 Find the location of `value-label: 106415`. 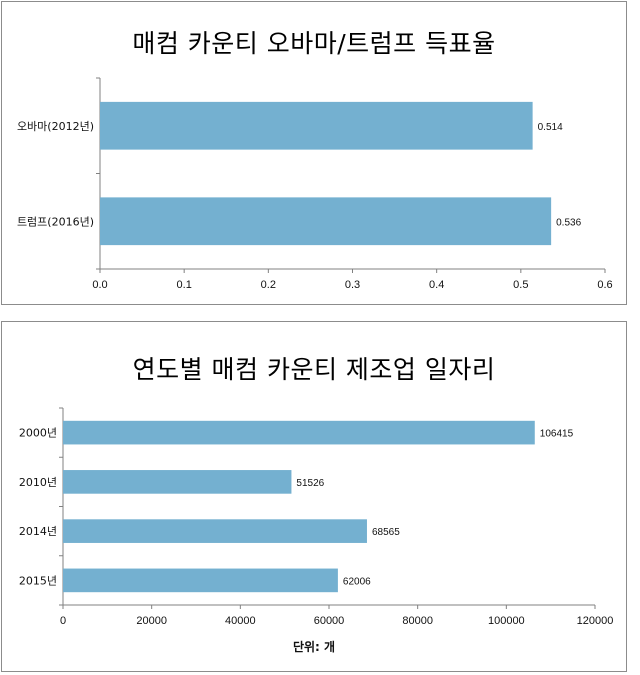

value-label: 106415 is located at coordinates (557, 434).